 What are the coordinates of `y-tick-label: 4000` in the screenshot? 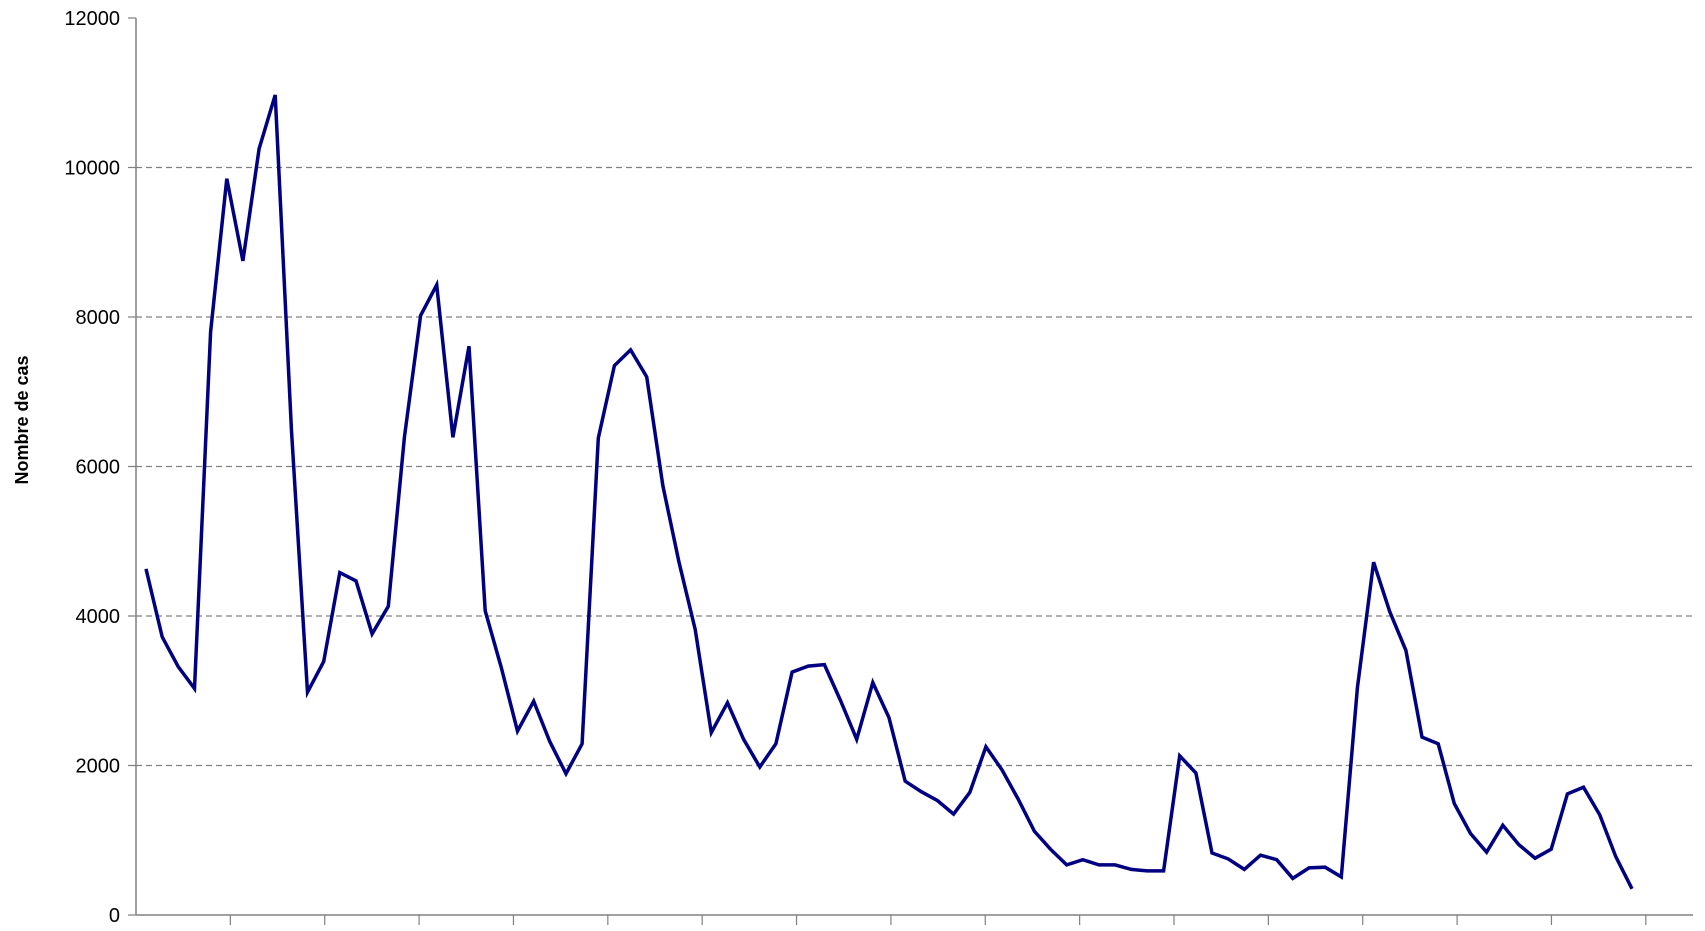 It's located at (98, 617).